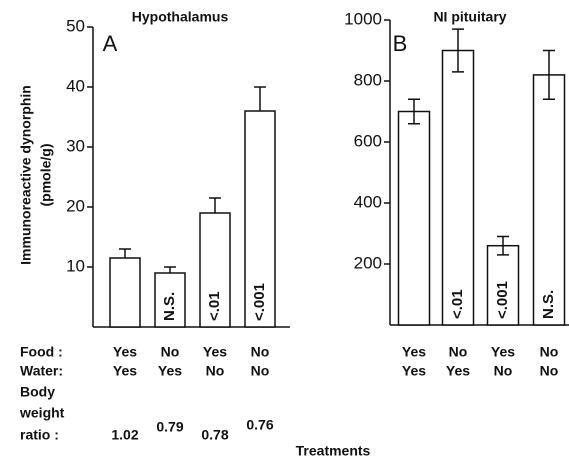 The height and width of the screenshot is (463, 569). I want to click on y-tick-label: 20, so click(75, 205).